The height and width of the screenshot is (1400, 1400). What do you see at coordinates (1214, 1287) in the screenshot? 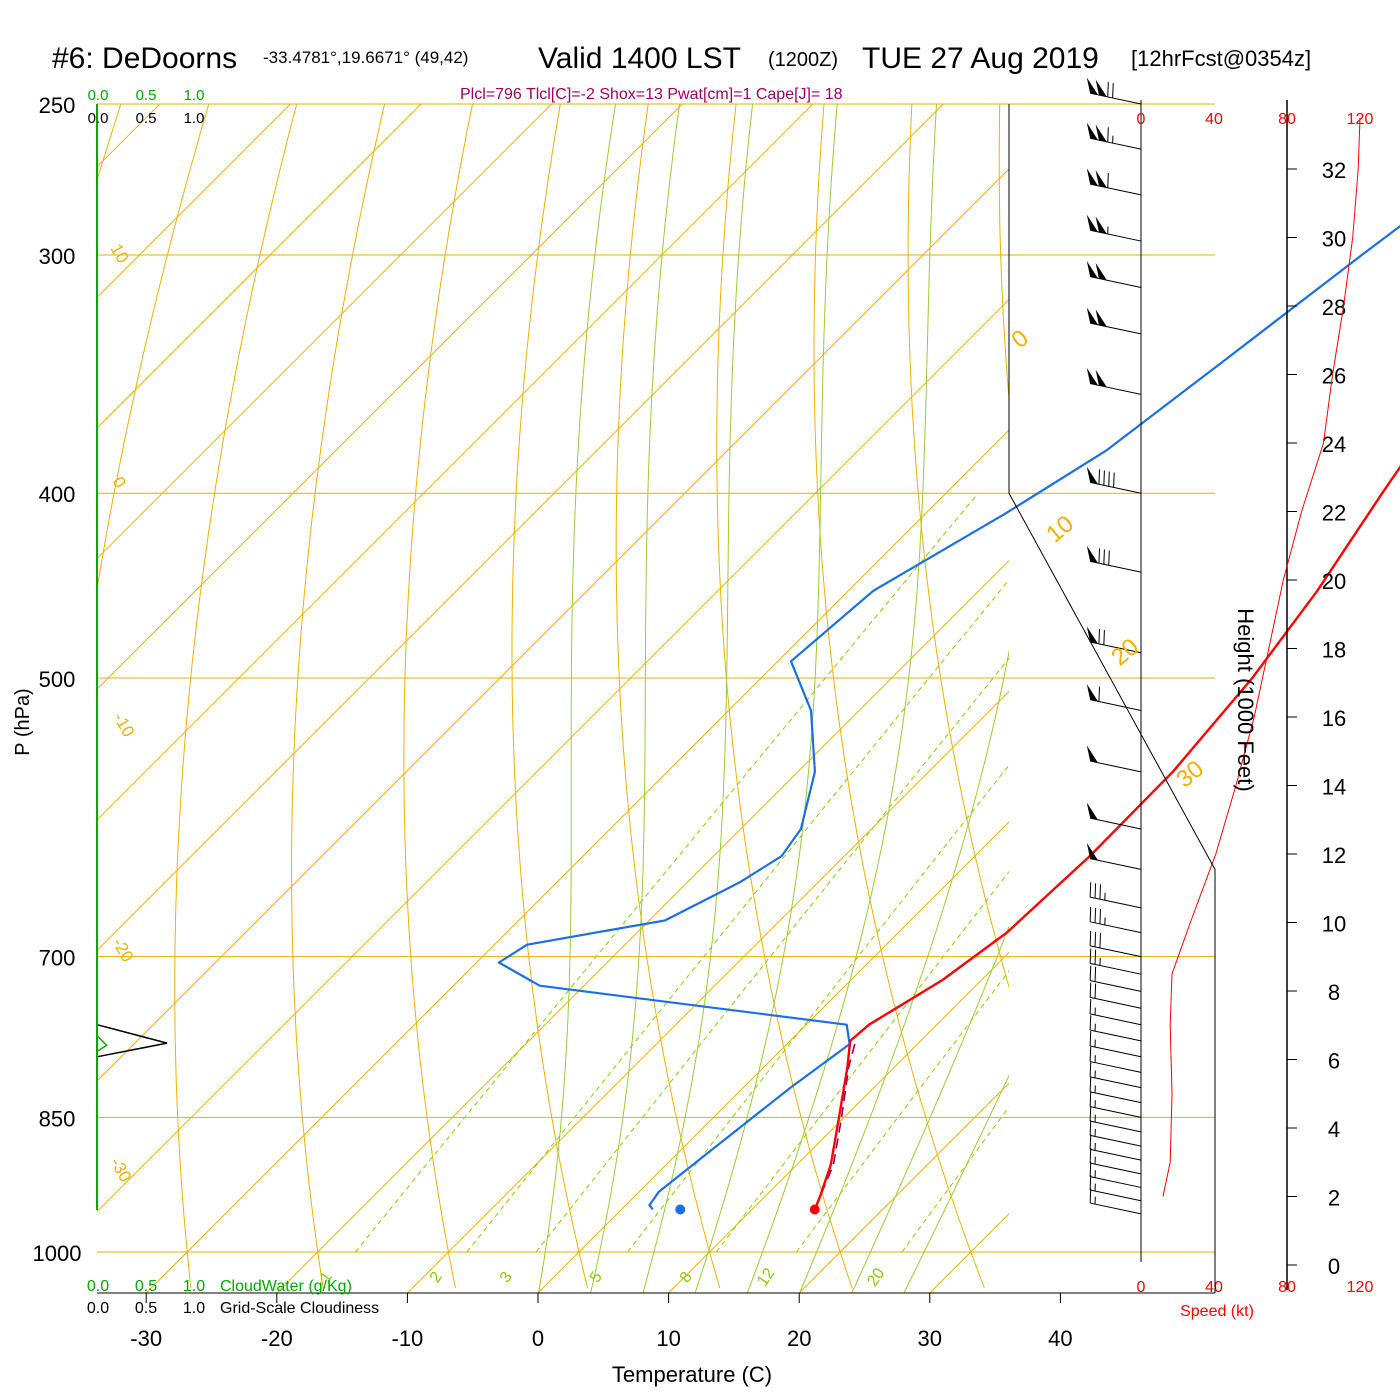
I see `speed-tick-label-bottom: 40` at bounding box center [1214, 1287].